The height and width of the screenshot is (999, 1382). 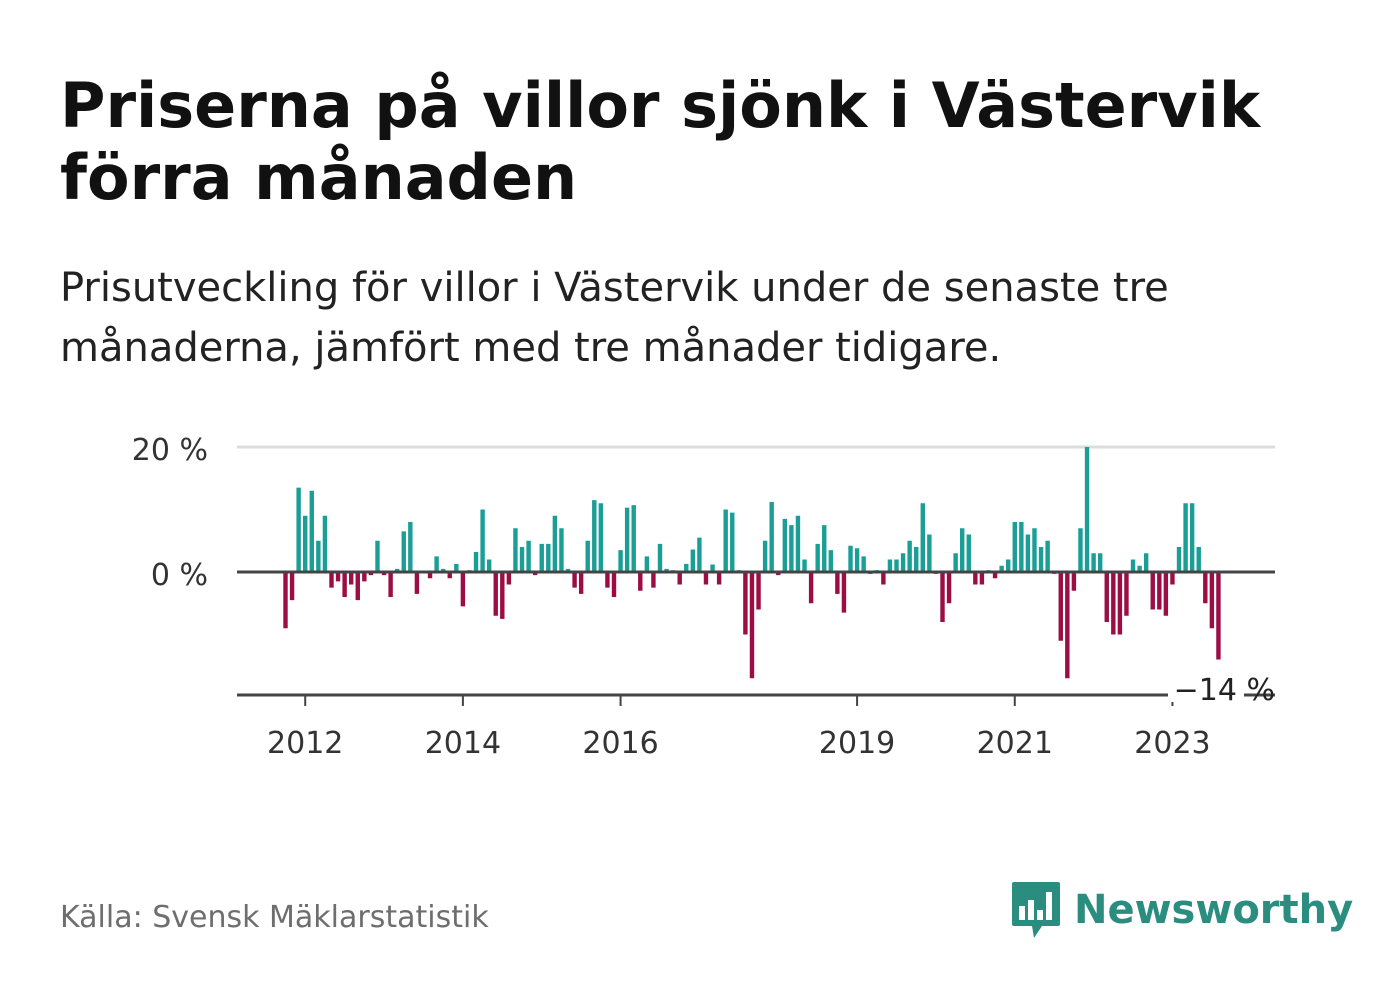 What do you see at coordinates (179, 575) in the screenshot?
I see `y-tick-label-zero: 0 %` at bounding box center [179, 575].